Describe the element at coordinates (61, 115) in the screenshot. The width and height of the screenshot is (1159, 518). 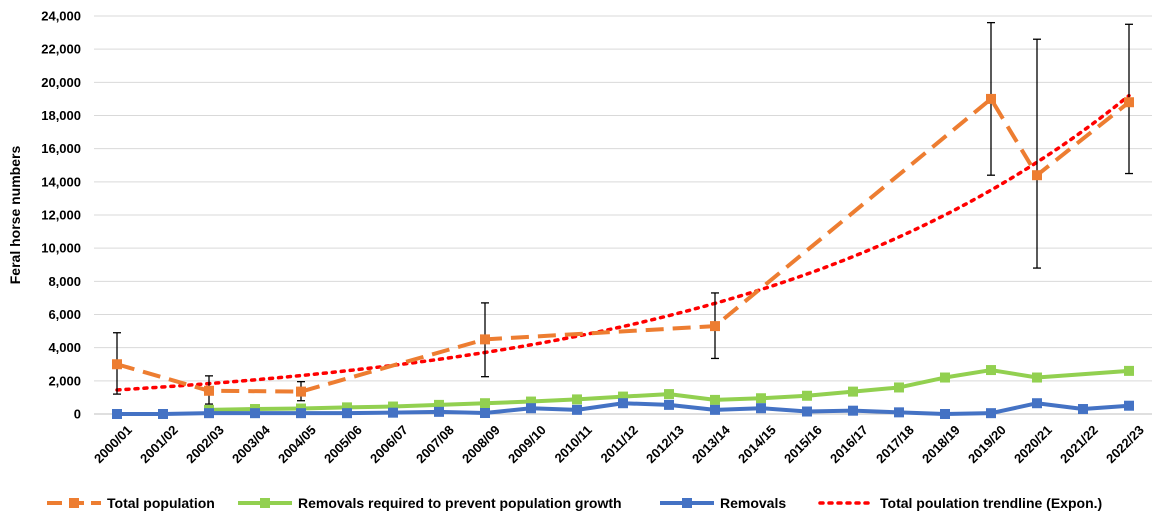
I see `y-tick-label: 18,000` at that location.